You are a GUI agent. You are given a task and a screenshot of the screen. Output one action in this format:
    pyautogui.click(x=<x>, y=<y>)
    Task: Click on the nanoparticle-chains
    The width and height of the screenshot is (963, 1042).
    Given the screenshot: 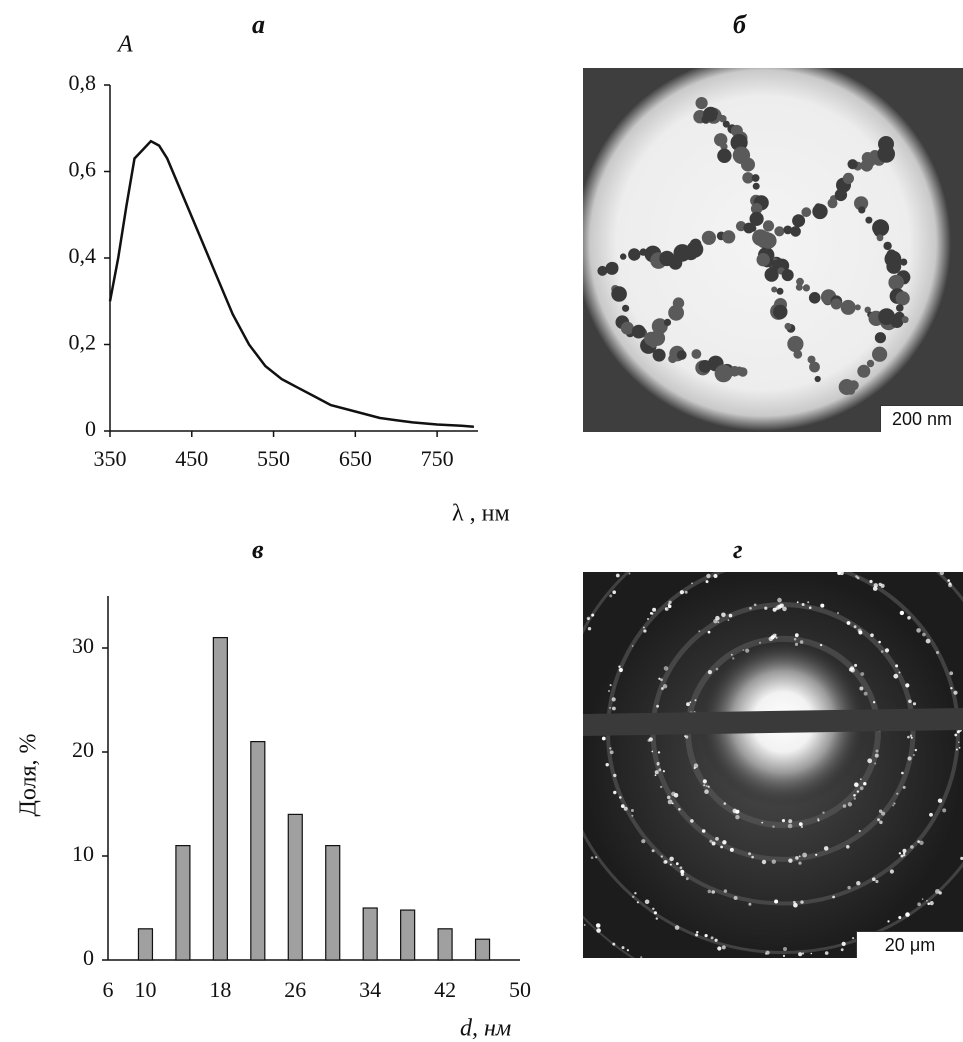 What is the action you would take?
    pyautogui.click(x=754, y=246)
    